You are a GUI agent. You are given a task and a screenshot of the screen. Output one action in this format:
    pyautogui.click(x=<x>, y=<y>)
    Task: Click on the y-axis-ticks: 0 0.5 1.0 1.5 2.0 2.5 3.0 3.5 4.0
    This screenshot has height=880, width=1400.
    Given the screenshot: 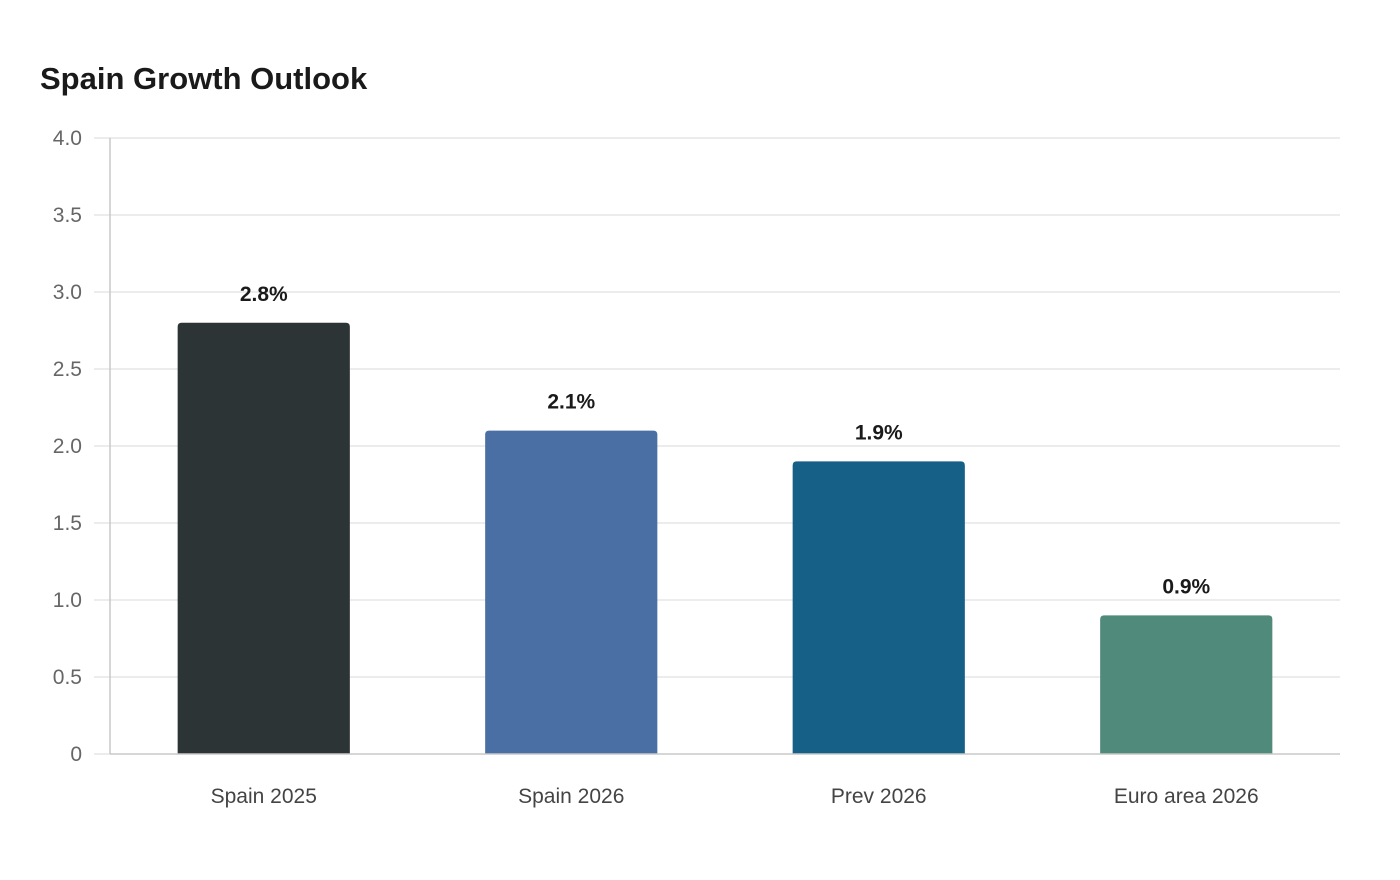 What is the action you would take?
    pyautogui.click(x=67, y=446)
    